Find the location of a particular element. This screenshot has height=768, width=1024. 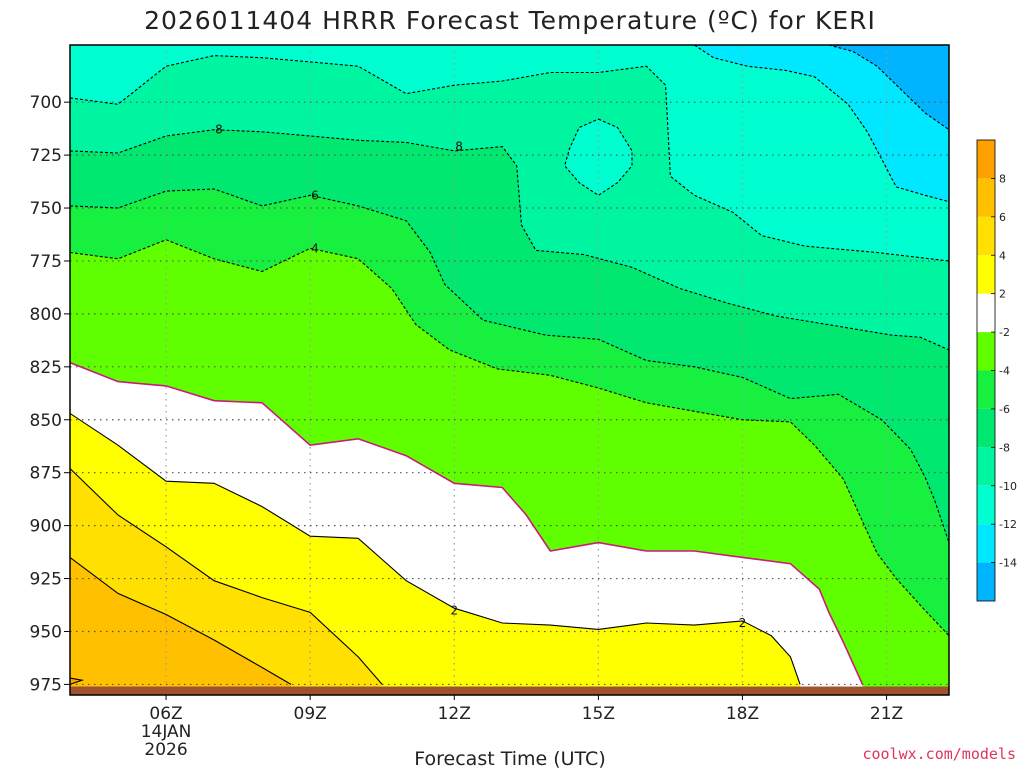

y-tick-label: 850 is located at coordinates (46, 421).